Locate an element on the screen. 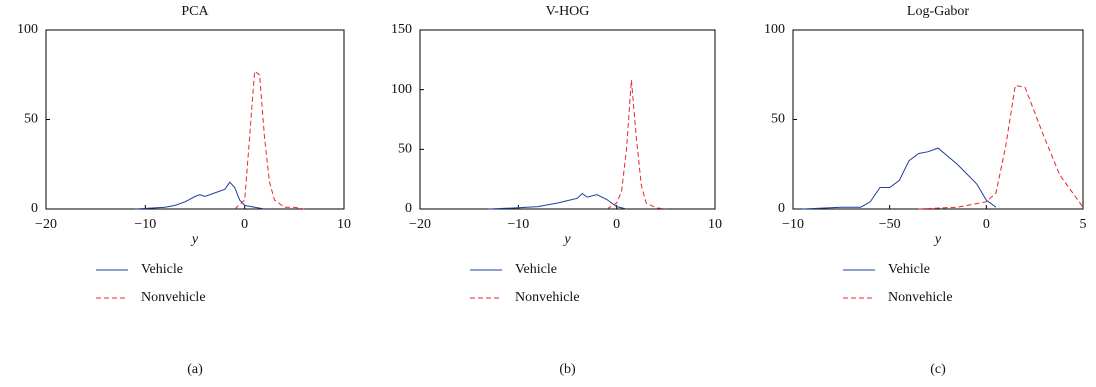 Image resolution: width=1096 pixels, height=387 pixels. chart-title: PCA is located at coordinates (195, 11).